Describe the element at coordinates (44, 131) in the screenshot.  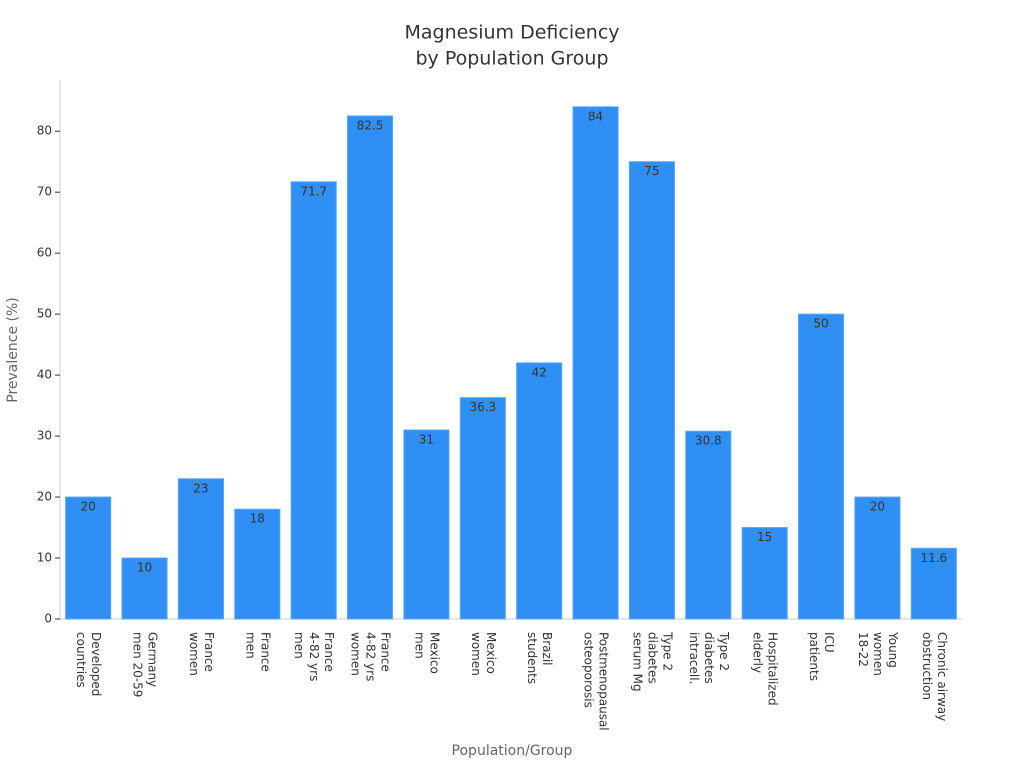
I see `y-tick-label: 80` at that location.